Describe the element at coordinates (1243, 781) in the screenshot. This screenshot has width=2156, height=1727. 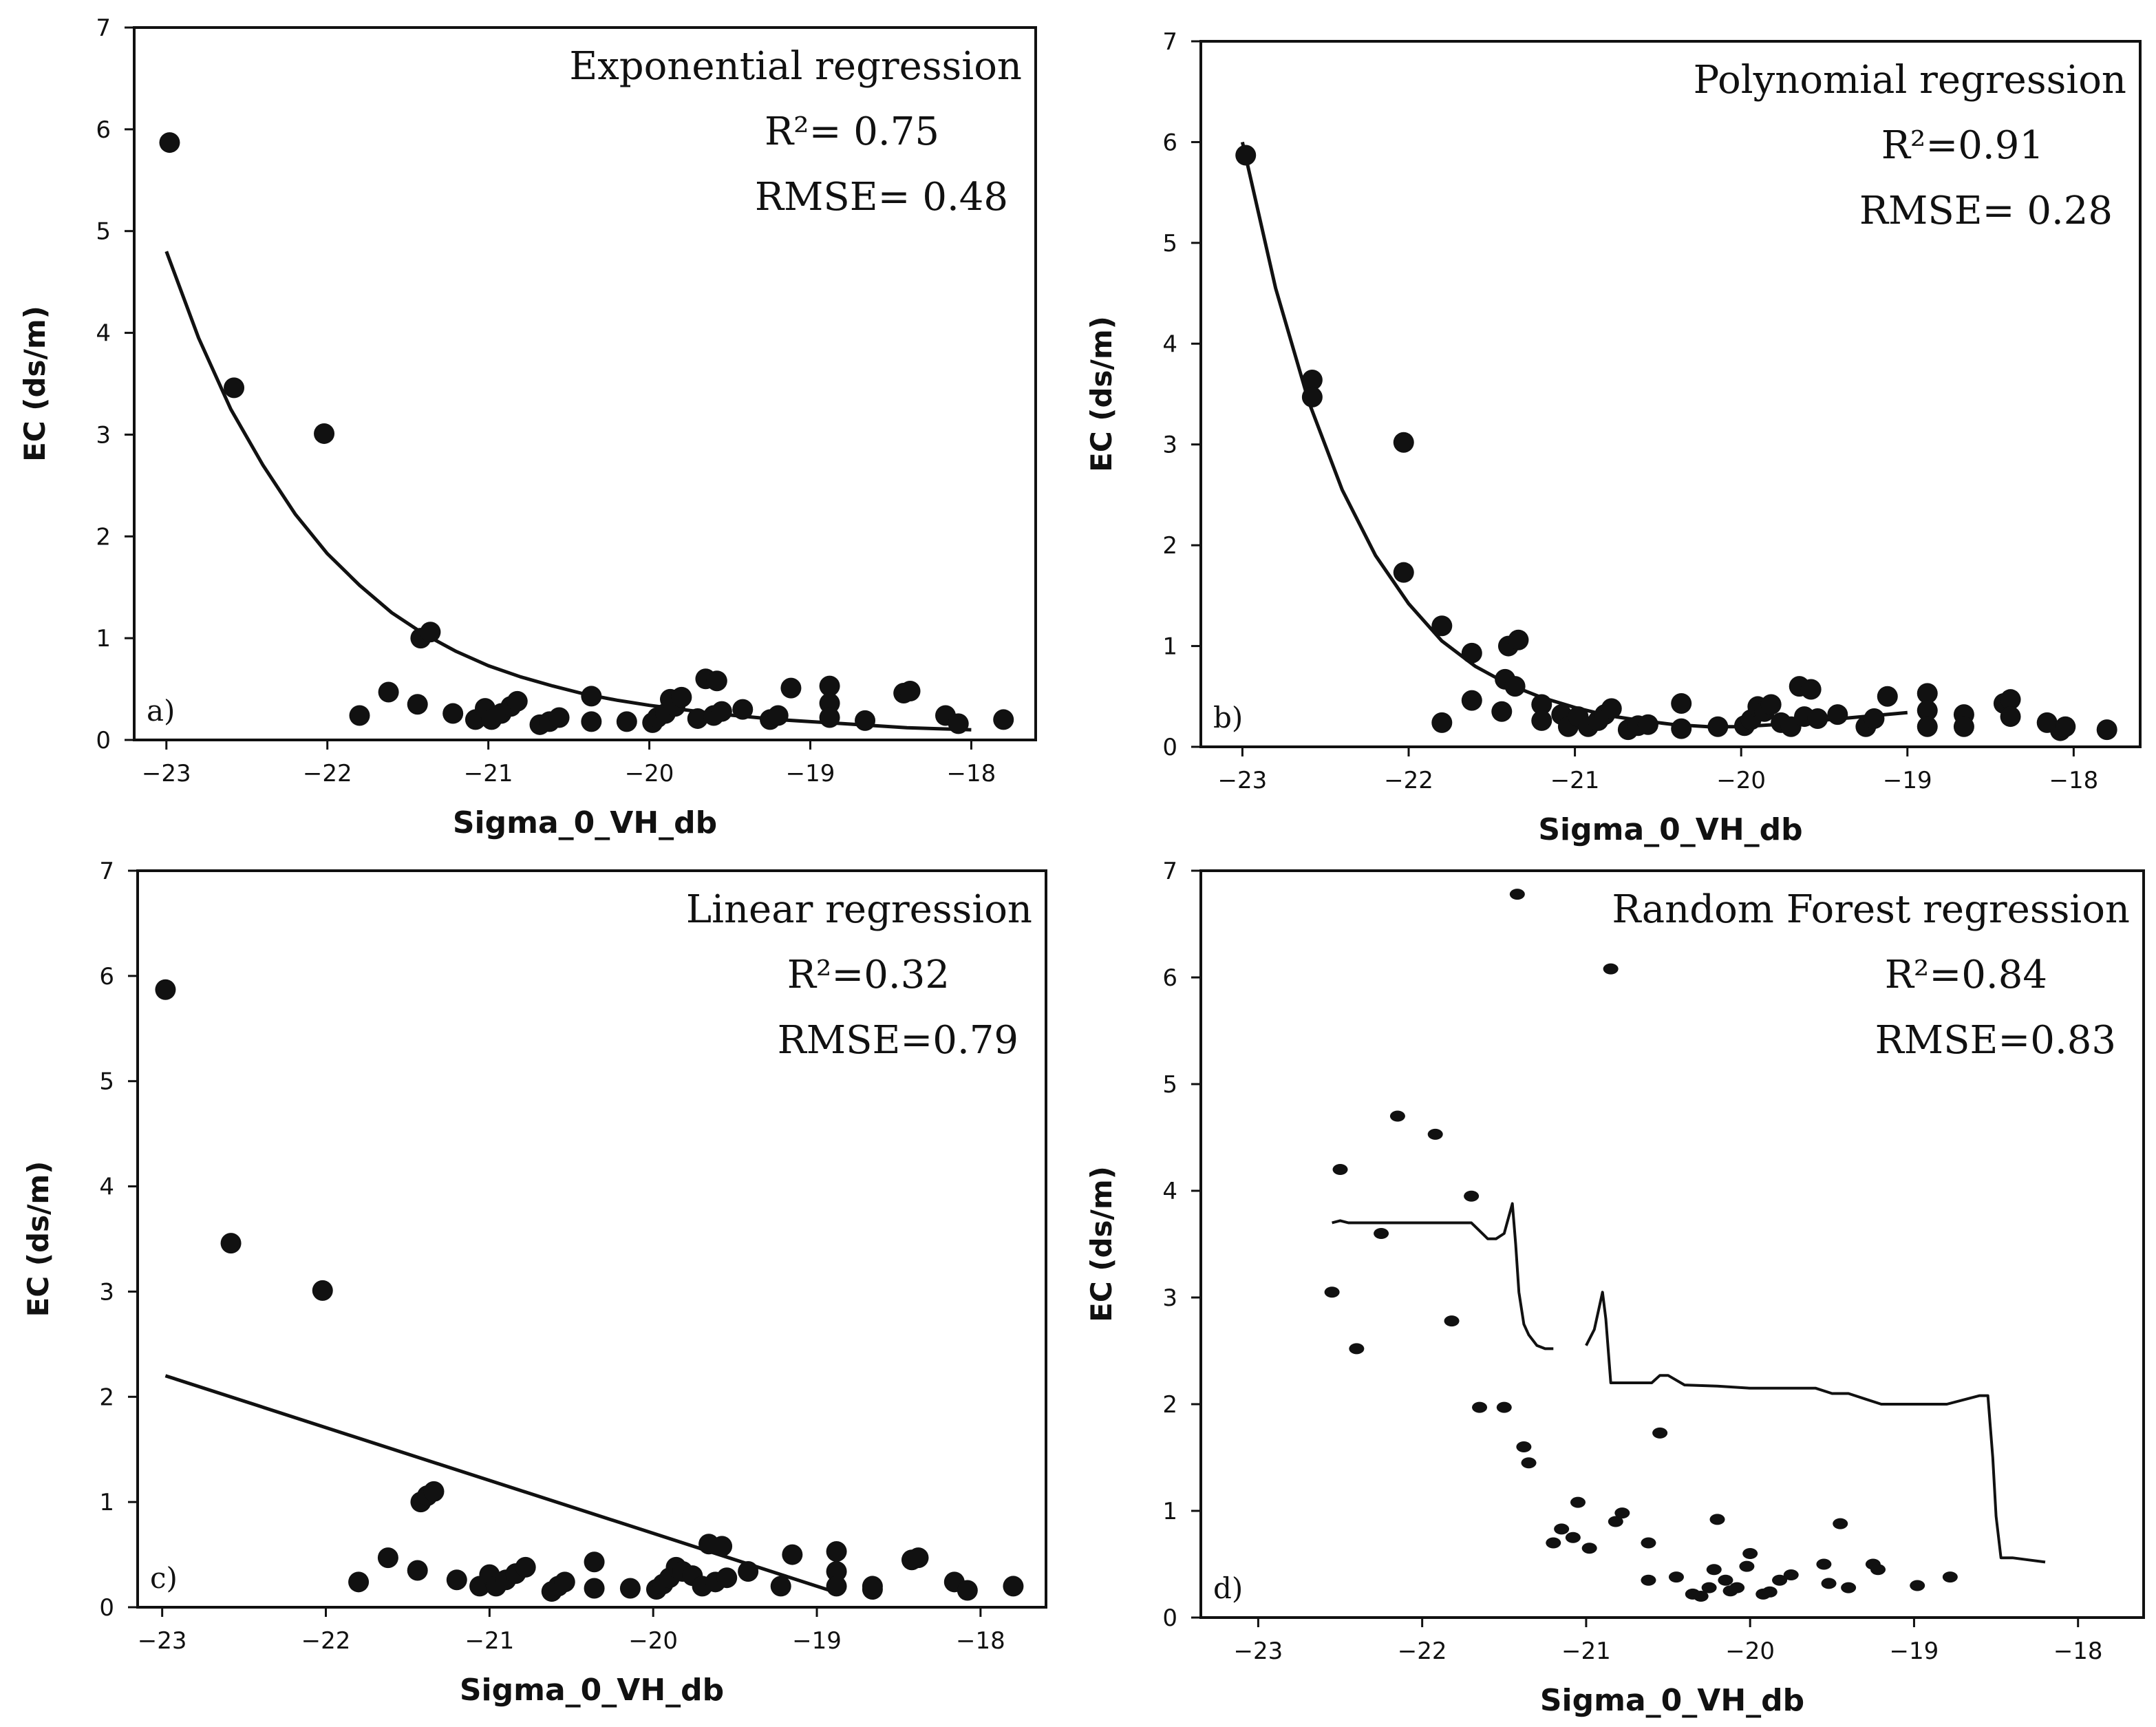
I see `x-tick-label: −23` at that location.